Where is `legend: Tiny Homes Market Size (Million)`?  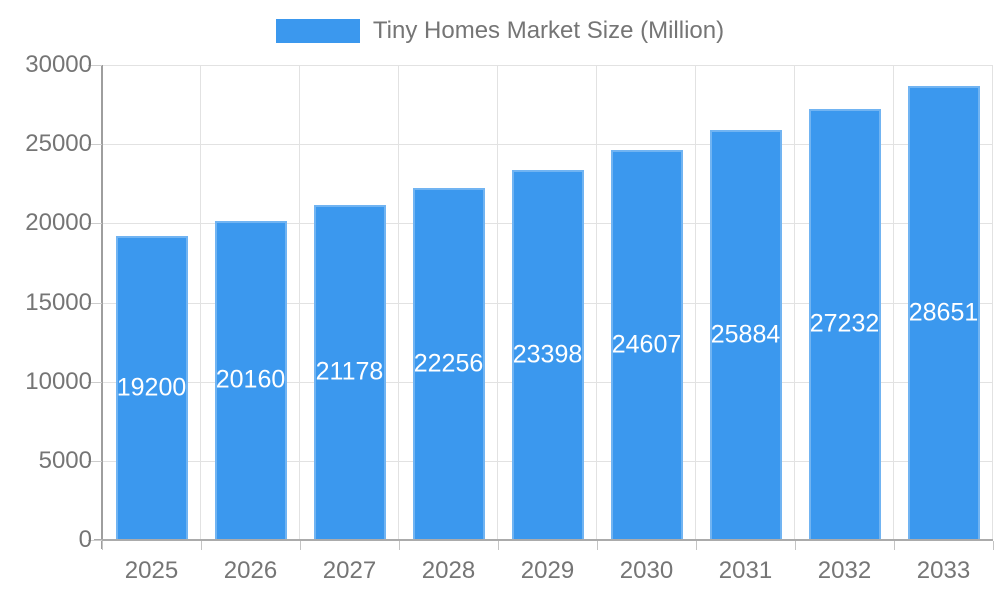
legend: Tiny Homes Market Size (Million) is located at coordinates (500, 31).